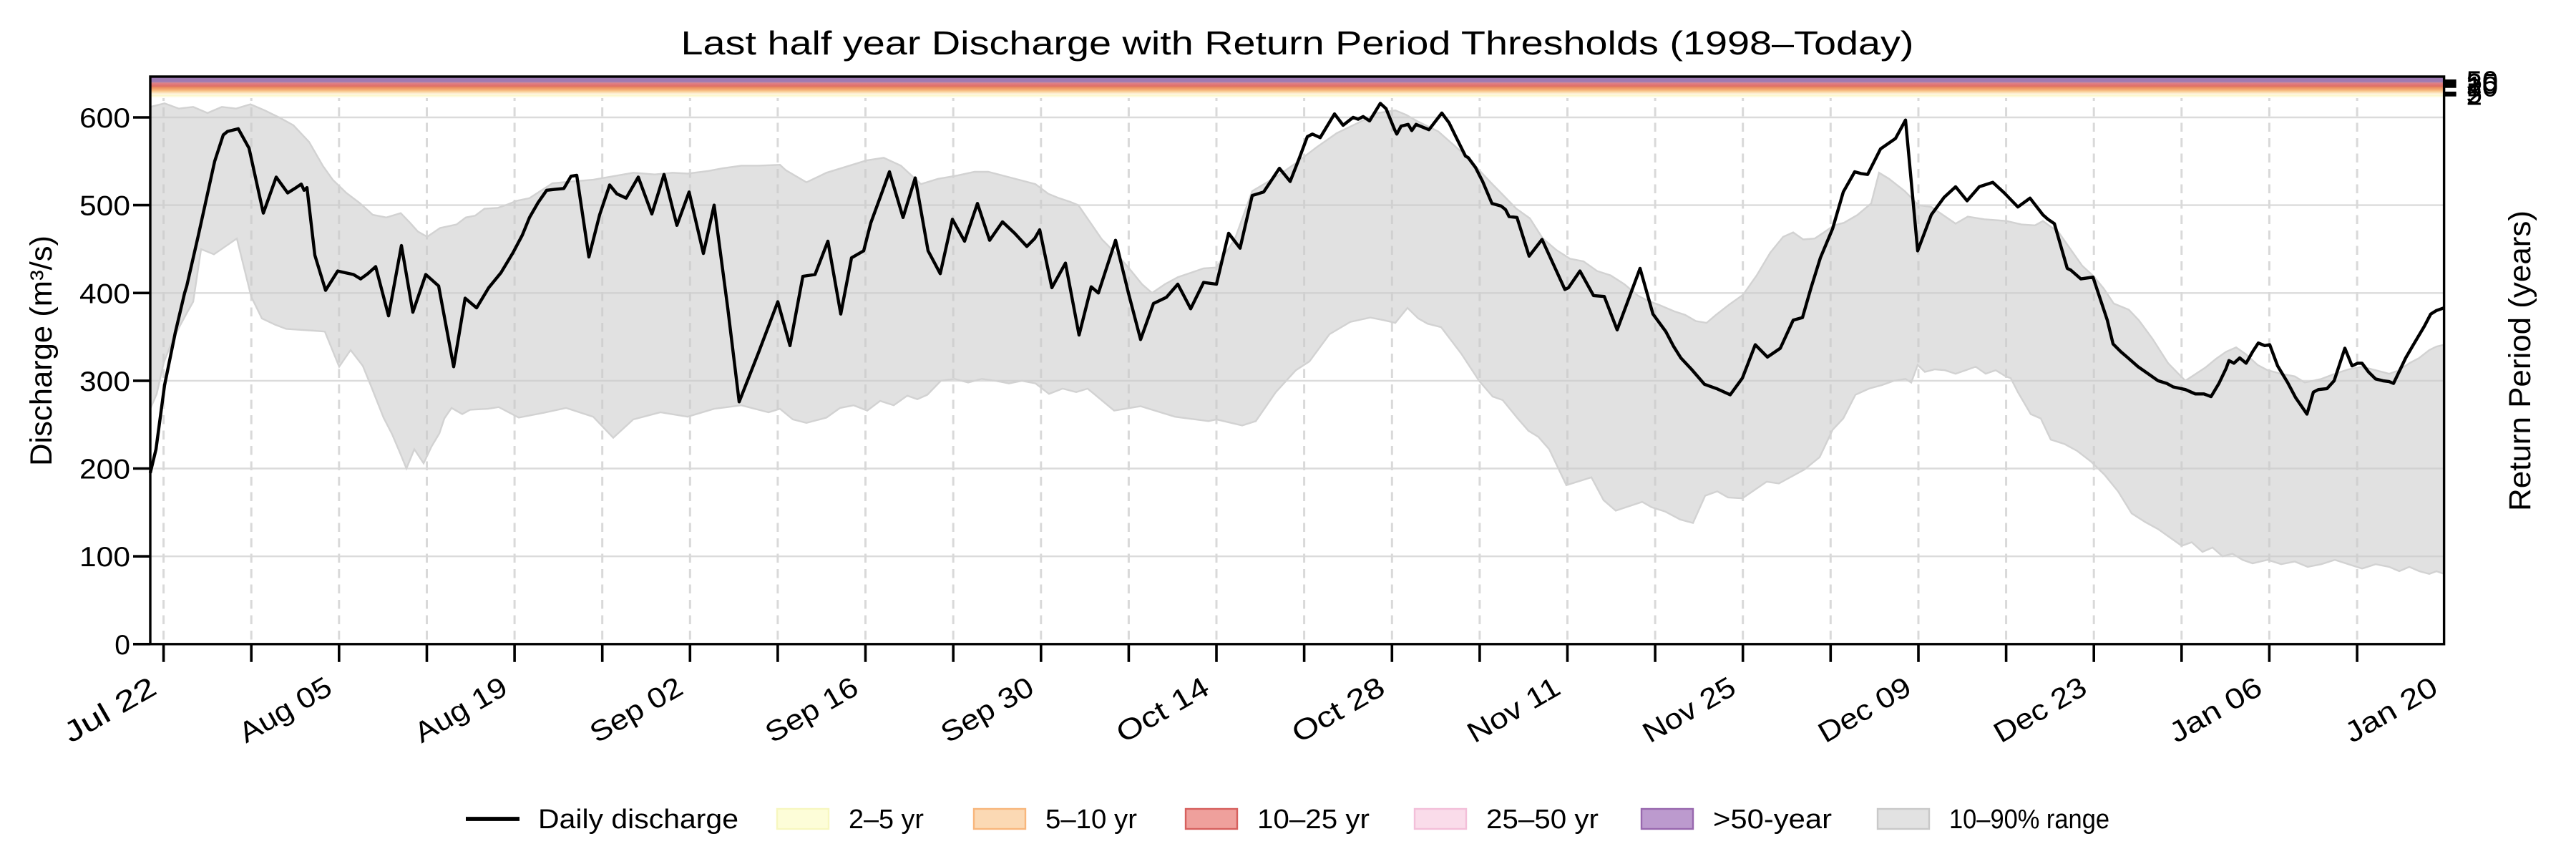  I want to click on svg-text: 5–10 yr, so click(1091, 820).